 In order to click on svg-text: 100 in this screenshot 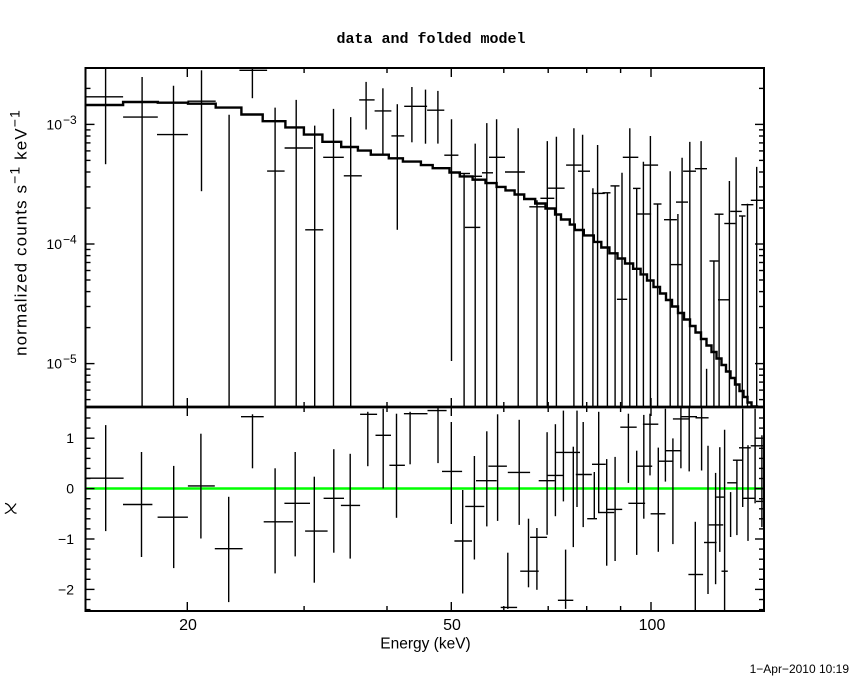, I will do `click(652, 625)`.